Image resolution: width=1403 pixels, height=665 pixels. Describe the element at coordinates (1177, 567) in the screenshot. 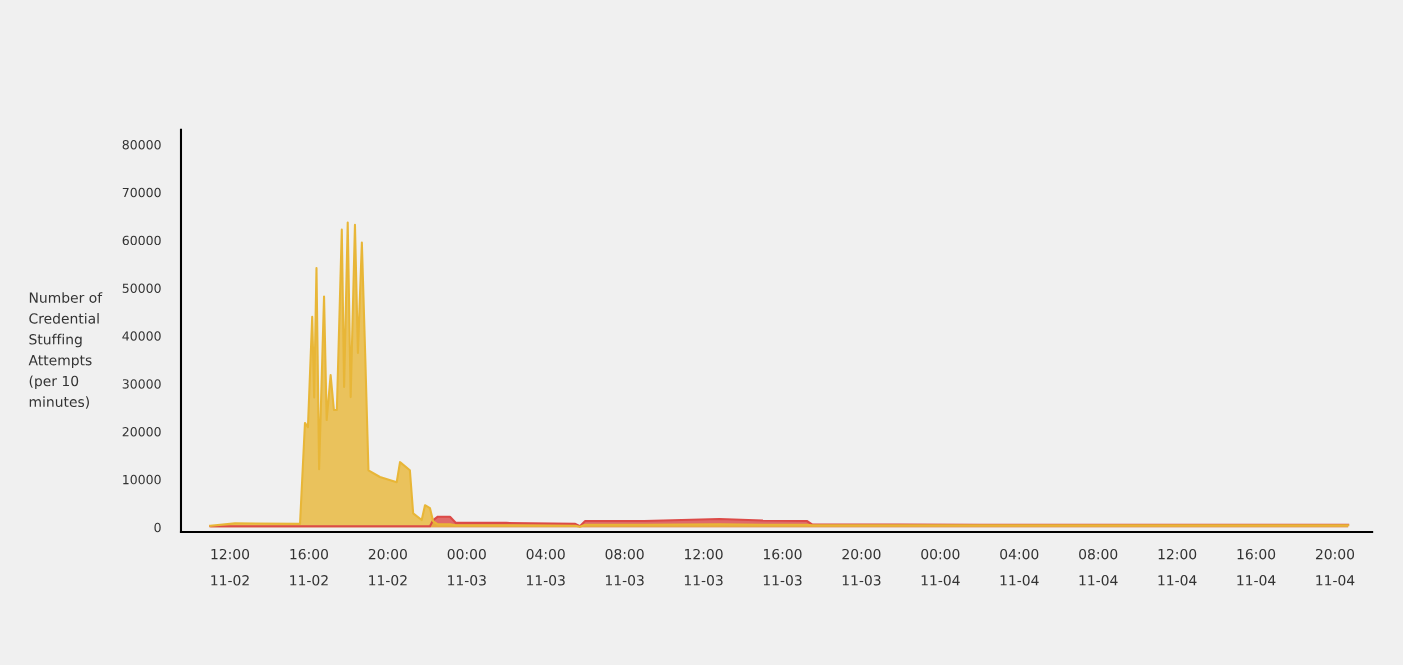

I see `x-tick-label: 12:00 11-04` at that location.